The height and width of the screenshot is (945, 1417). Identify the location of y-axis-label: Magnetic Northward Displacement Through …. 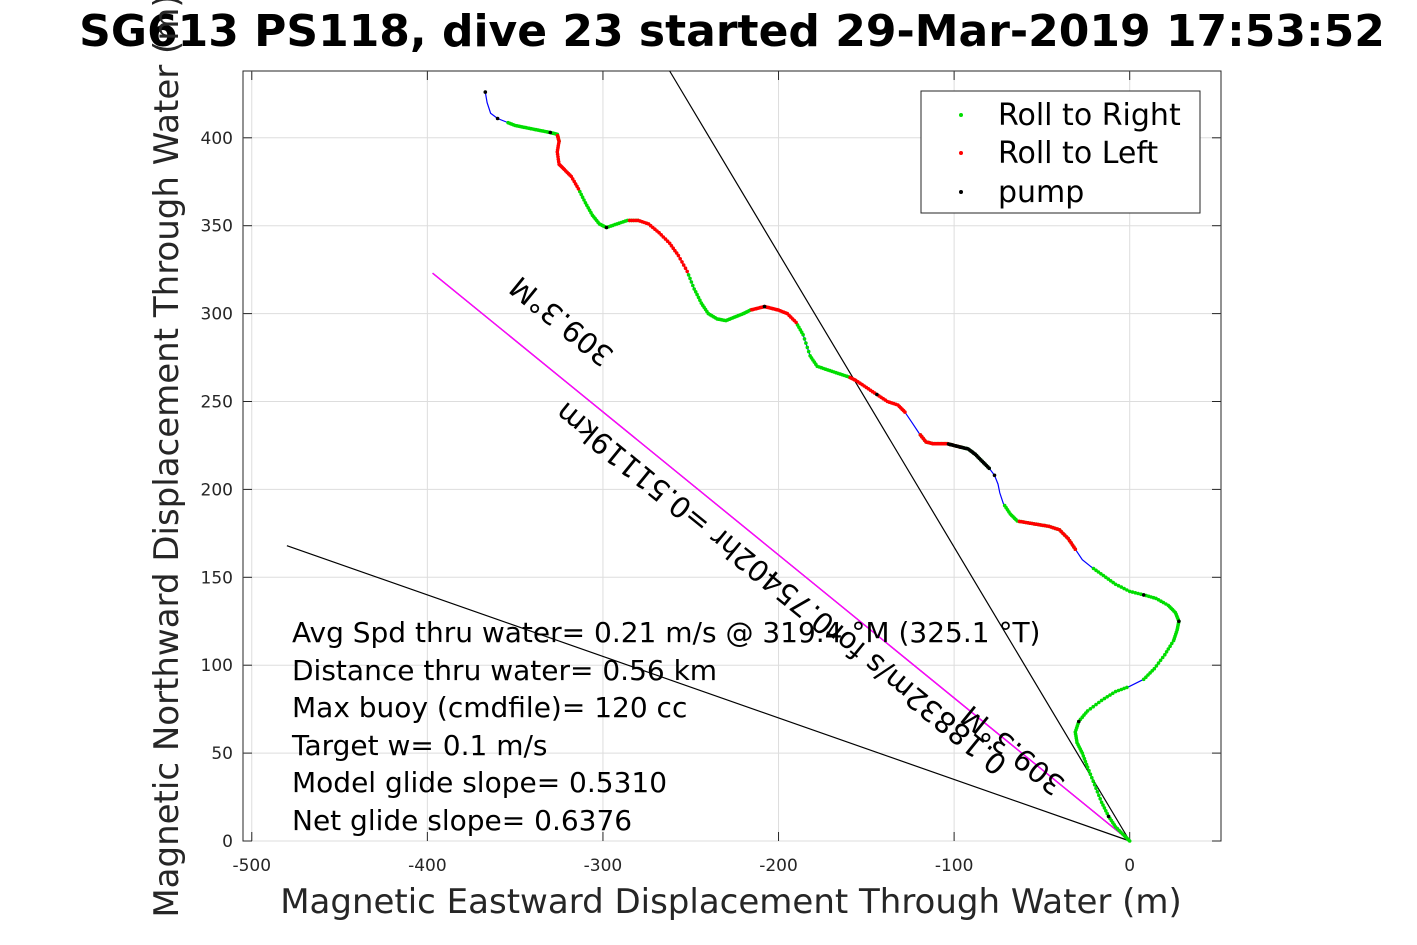
(167, 459).